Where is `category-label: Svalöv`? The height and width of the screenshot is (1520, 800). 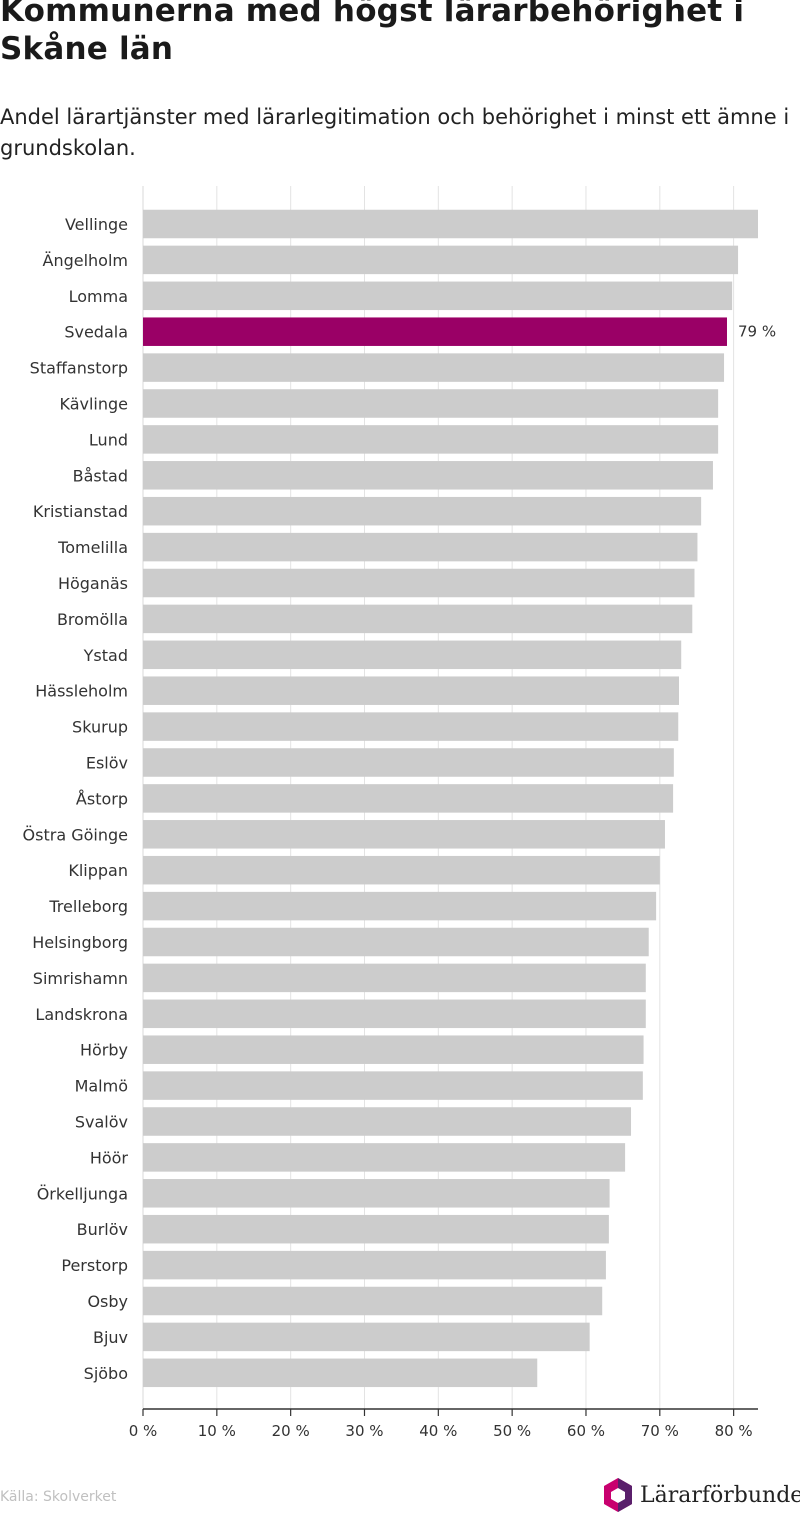
category-label: Svalöv is located at coordinates (101, 1122).